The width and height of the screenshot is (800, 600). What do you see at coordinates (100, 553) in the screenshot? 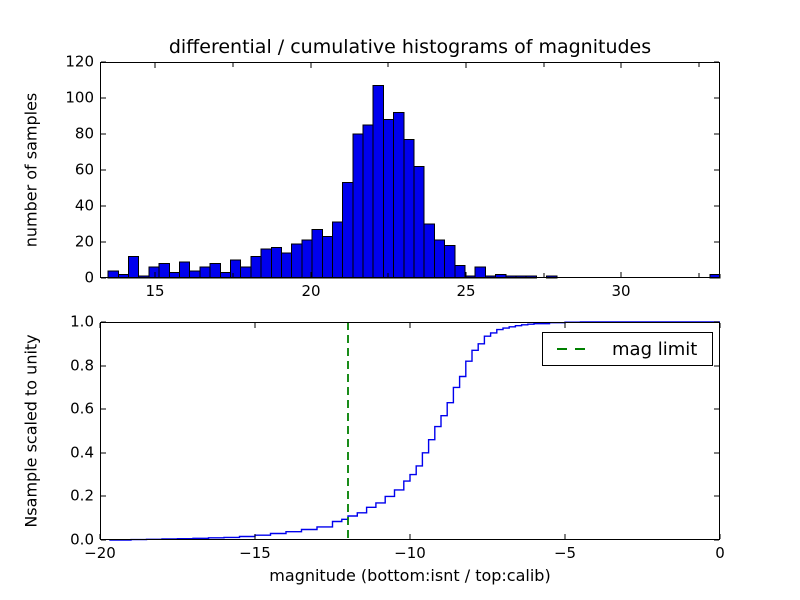
I see `x-tick-label: −20` at bounding box center [100, 553].